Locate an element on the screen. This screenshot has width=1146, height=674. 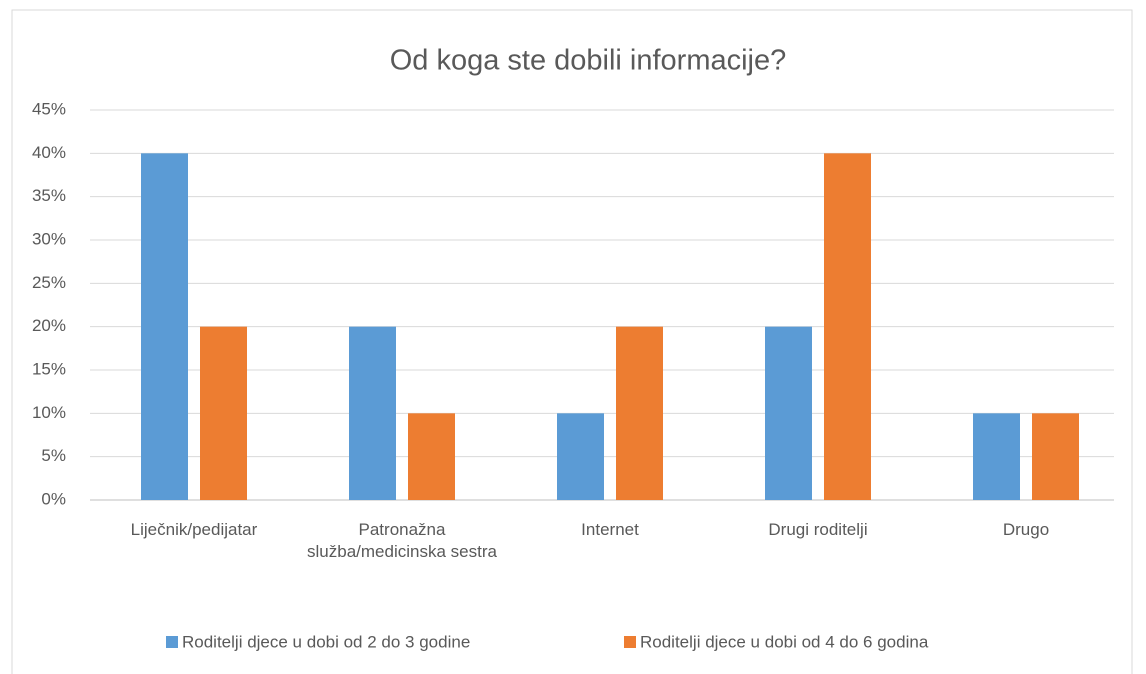
x-tick-label: Drugi roditelji is located at coordinates (818, 529).